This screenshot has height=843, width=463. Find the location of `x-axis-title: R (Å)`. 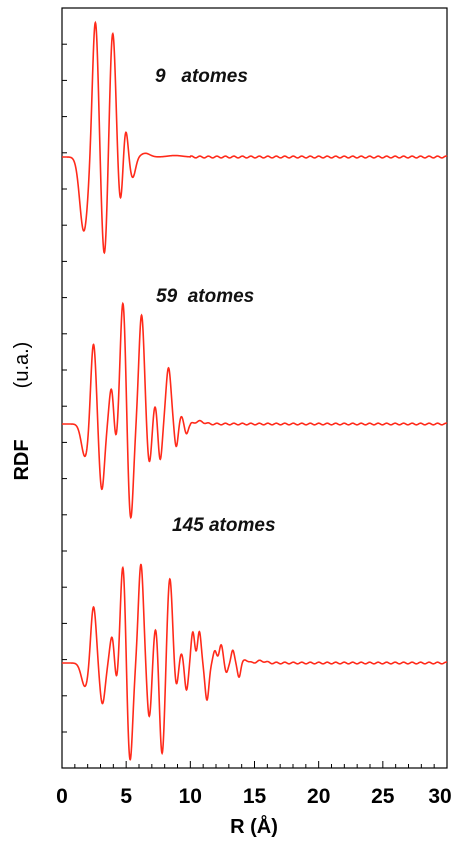

x-axis-title: R (Å) is located at coordinates (254, 826).